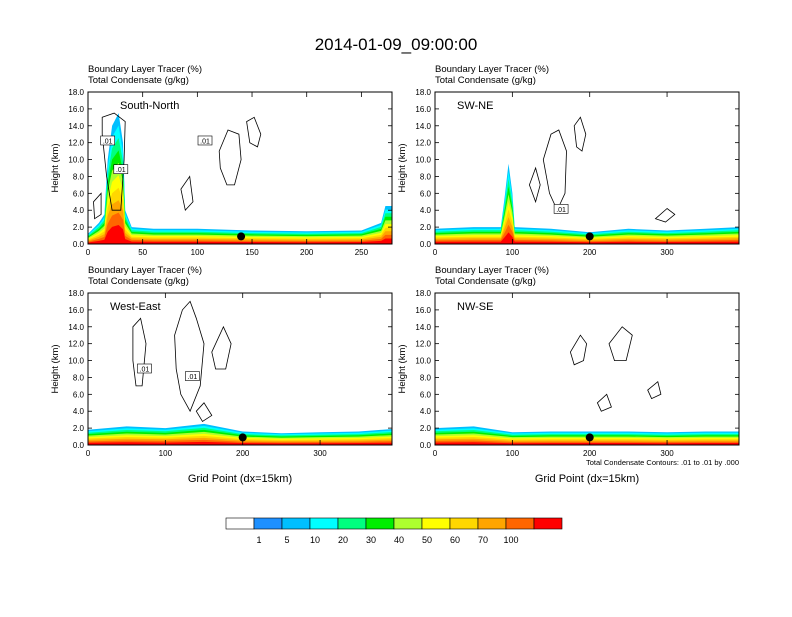  I want to click on x-tick-label: 250, so click(362, 252).